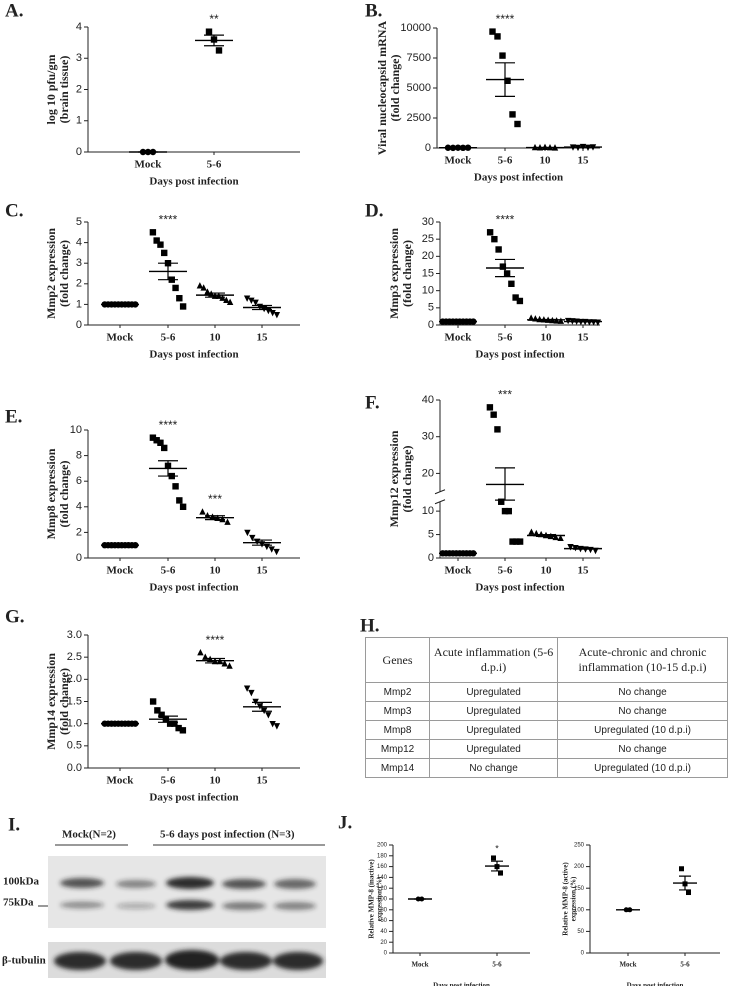 The image size is (733, 986). Describe the element at coordinates (397, 692) in the screenshot. I see `table-cell: Mmp2` at that location.